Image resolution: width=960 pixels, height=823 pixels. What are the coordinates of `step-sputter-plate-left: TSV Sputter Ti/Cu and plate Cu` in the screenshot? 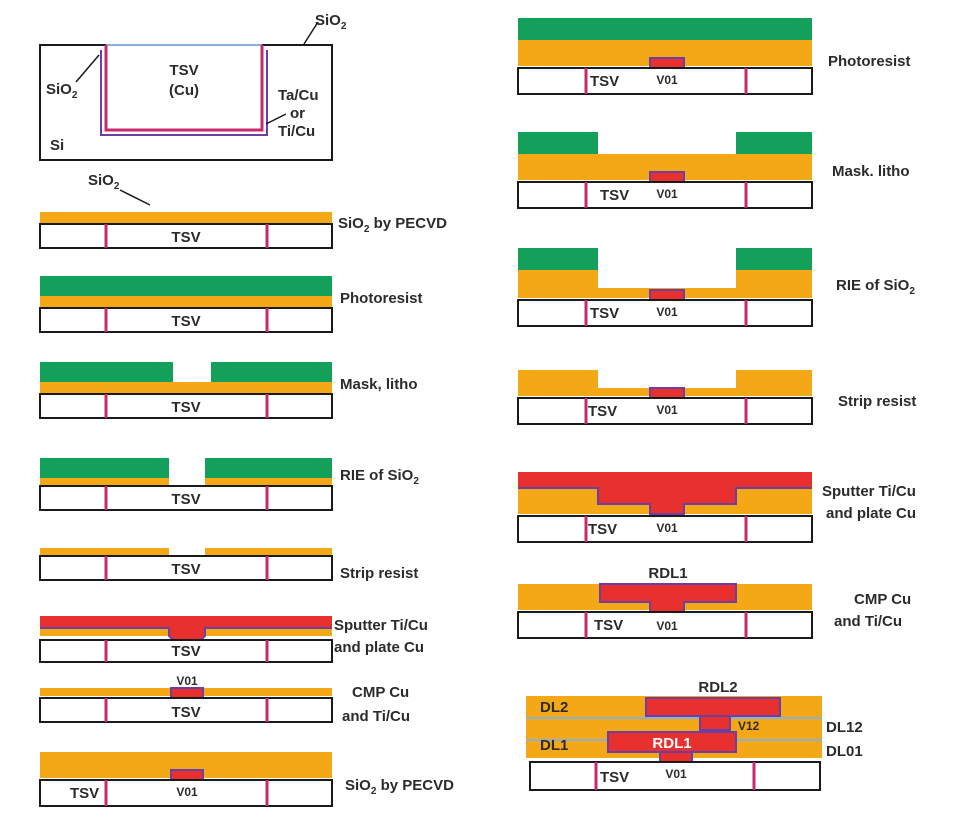 It's located at (233, 639).